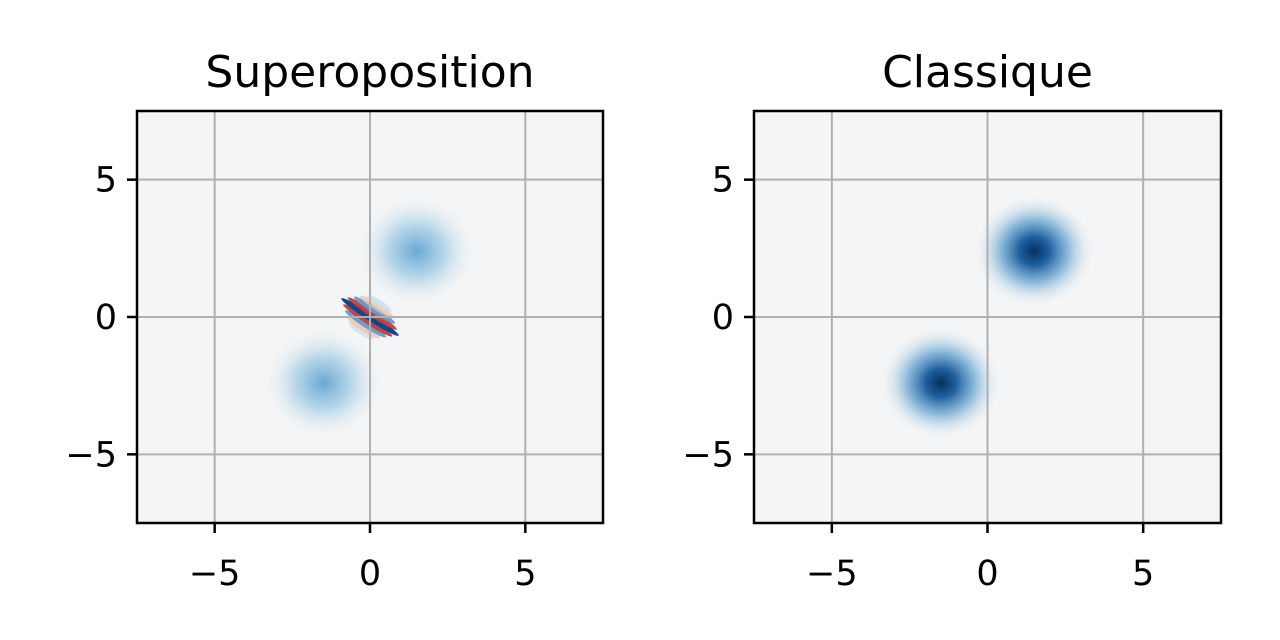  Describe the element at coordinates (987, 72) in the screenshot. I see `chart-title: Classique` at that location.